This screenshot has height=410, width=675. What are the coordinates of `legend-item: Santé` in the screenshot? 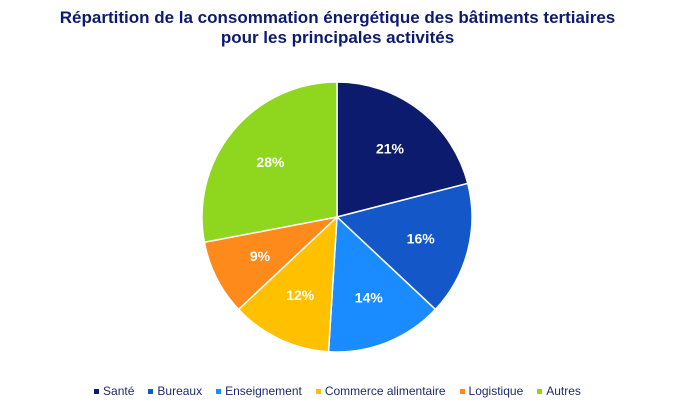 It's located at (114, 391).